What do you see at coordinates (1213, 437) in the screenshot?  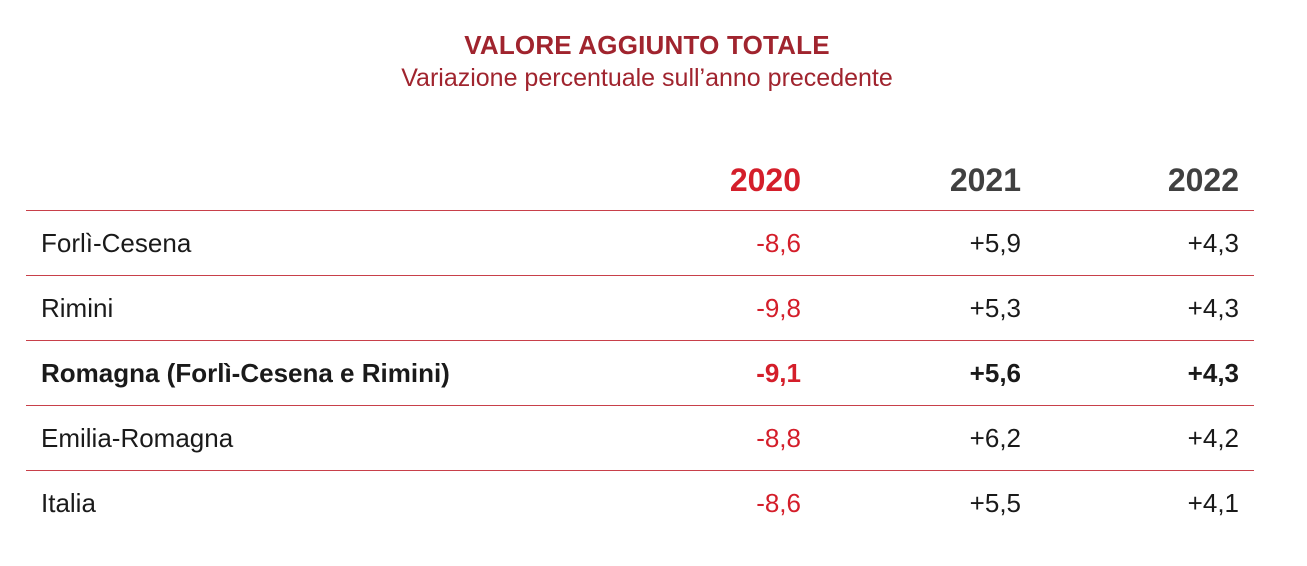 I see `value-2022: +4,2` at bounding box center [1213, 437].